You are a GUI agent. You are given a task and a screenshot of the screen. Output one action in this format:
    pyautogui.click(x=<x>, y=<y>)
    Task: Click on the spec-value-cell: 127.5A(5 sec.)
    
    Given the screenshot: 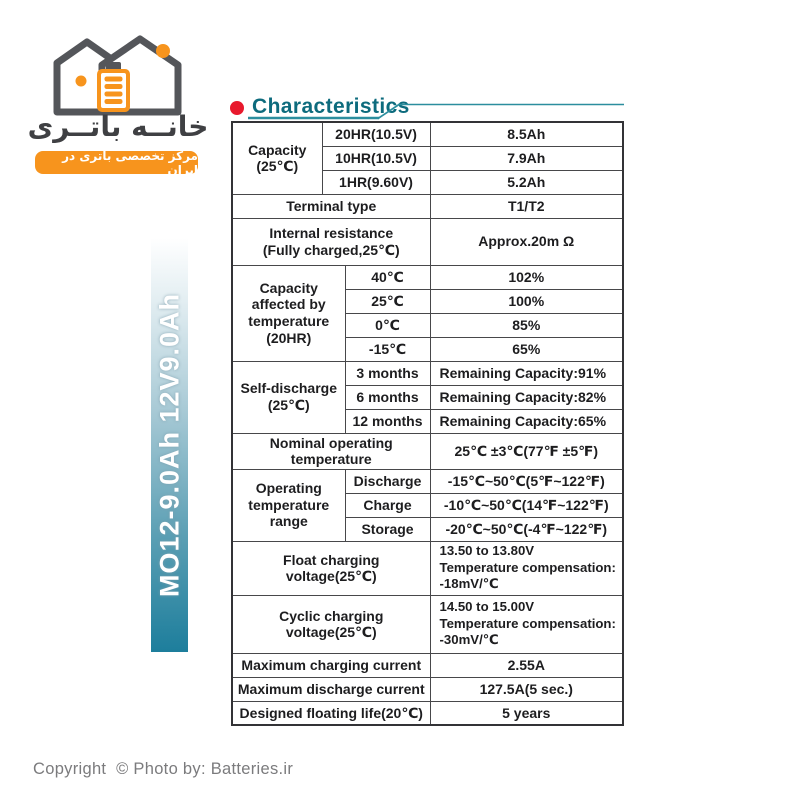 What is the action you would take?
    pyautogui.click(x=526, y=689)
    